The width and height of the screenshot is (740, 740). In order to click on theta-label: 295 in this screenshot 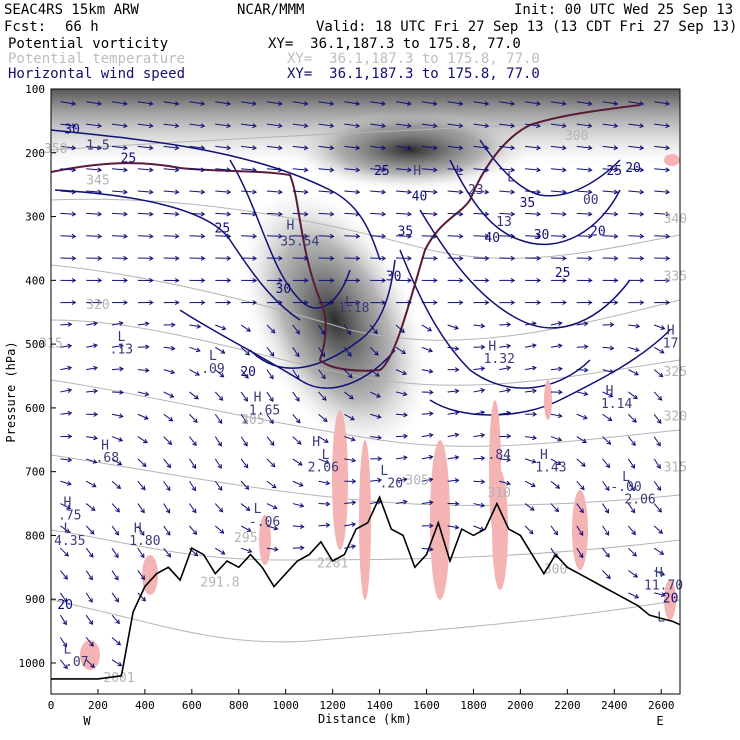, I will do `click(245, 538)`.